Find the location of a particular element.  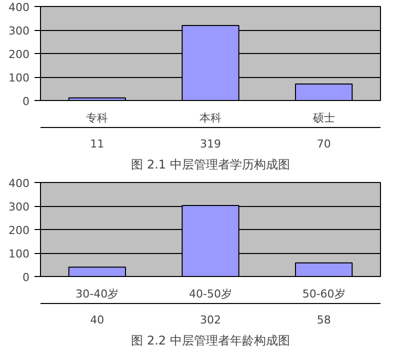

data-label: 11 is located at coordinates (97, 144).